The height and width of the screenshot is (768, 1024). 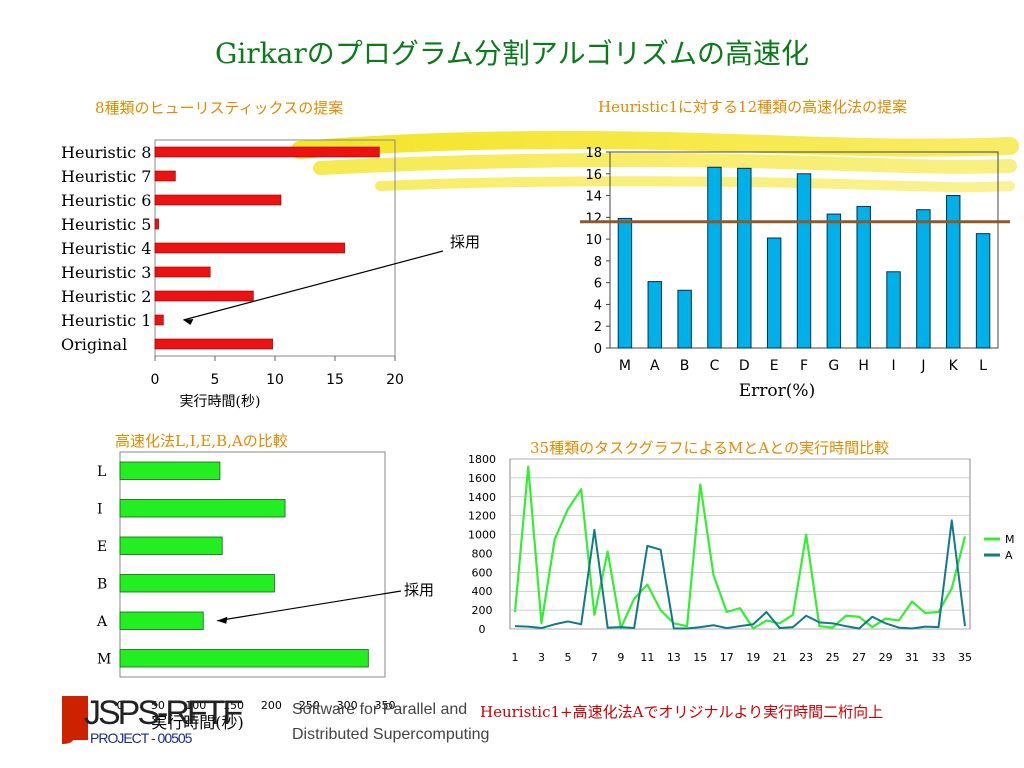 What do you see at coordinates (886, 657) in the screenshot?
I see `x-tick-label: 29` at bounding box center [886, 657].